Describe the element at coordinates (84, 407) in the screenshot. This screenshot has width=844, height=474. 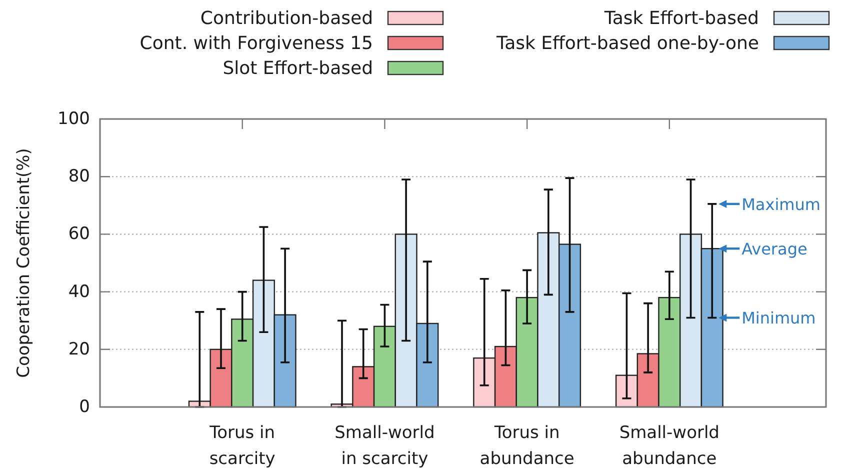
I see `y-tick-label: 0` at that location.